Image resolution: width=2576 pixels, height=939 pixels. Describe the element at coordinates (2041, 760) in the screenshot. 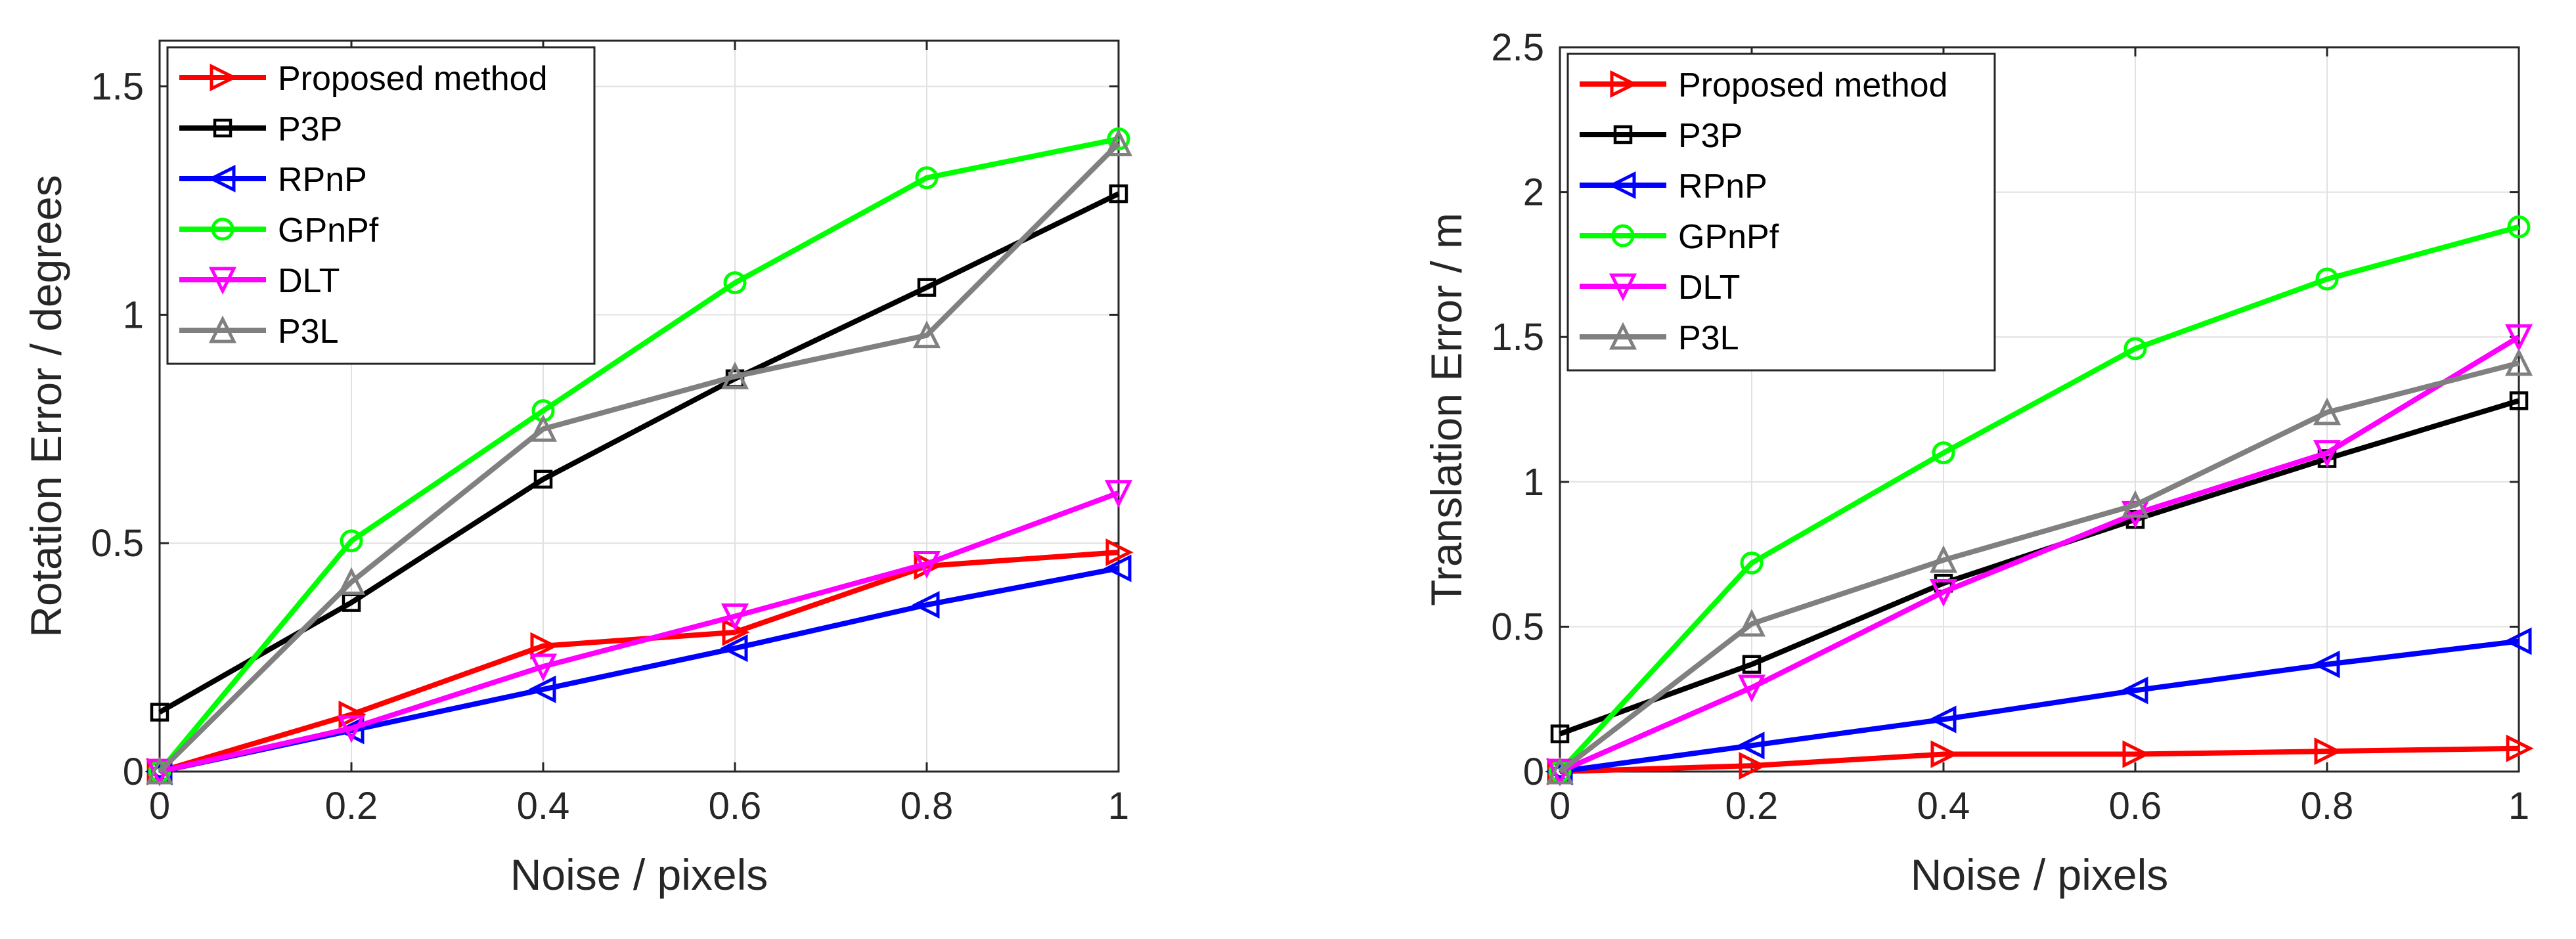

I see `series-proposed-method` at that location.